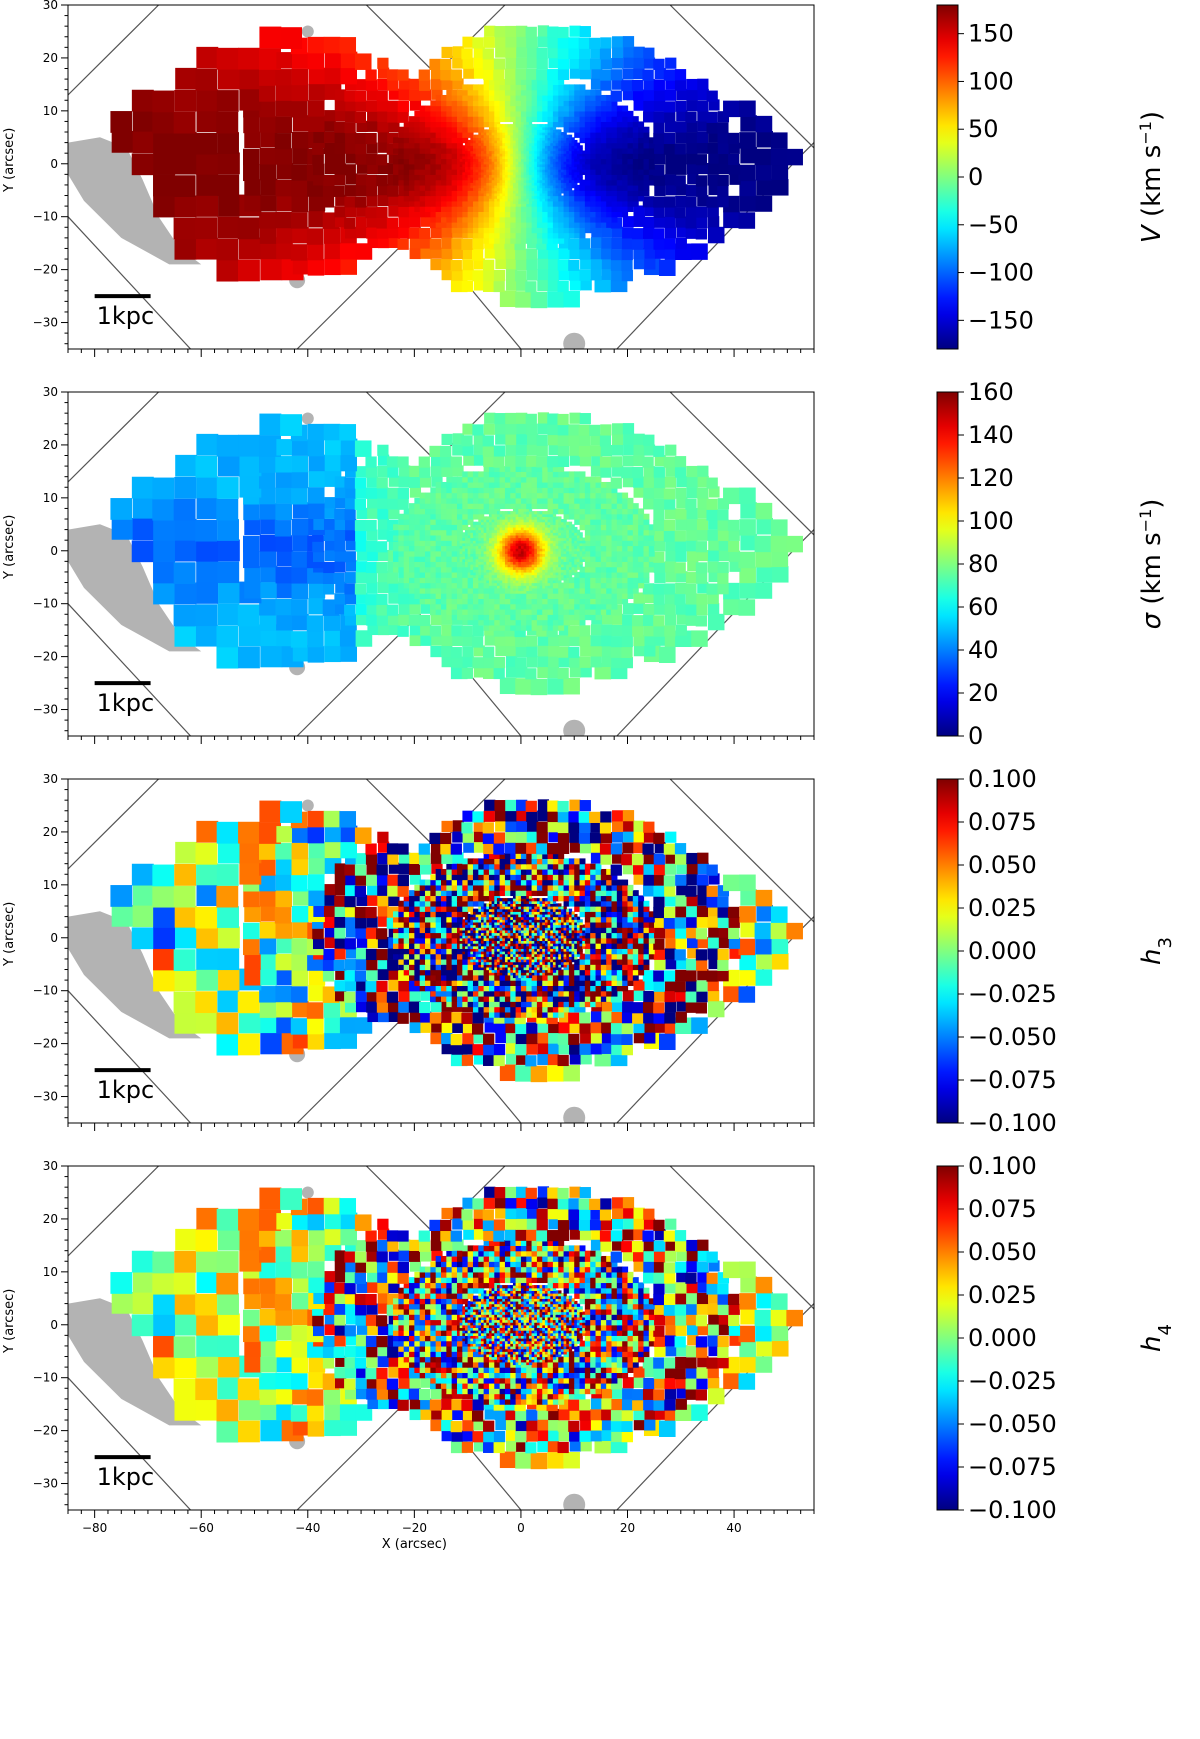  Describe the element at coordinates (114, 50) in the screenshot. I see `pointing-outline-line` at that location.